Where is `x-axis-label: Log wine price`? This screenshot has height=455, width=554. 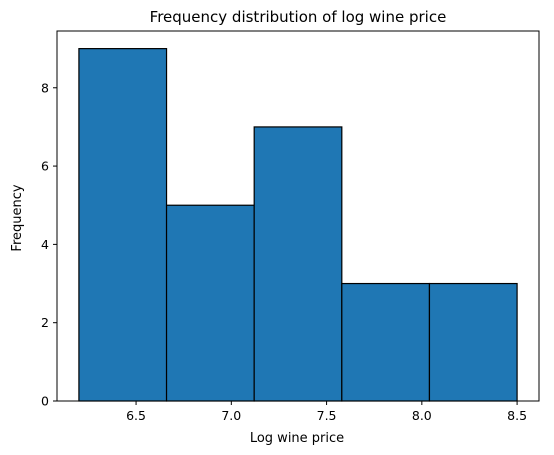 x-axis-label: Log wine price is located at coordinates (297, 438).